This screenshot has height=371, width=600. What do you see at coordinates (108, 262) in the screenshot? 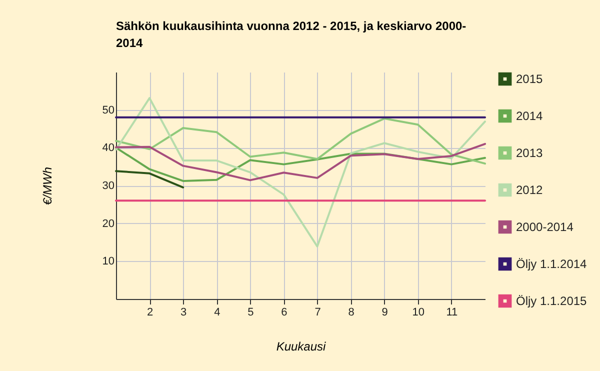
I see `y-tick-label: 10` at bounding box center [108, 262].